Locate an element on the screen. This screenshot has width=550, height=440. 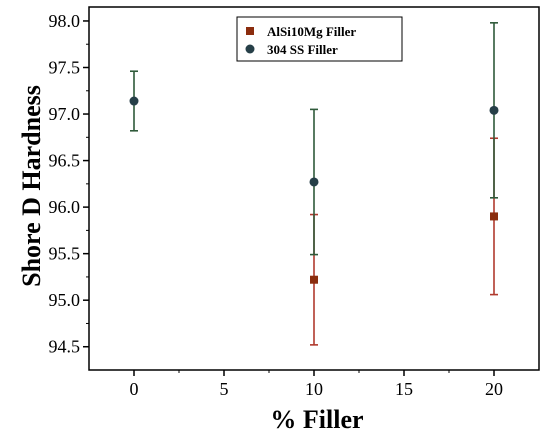
legend-box is located at coordinates (319, 39).